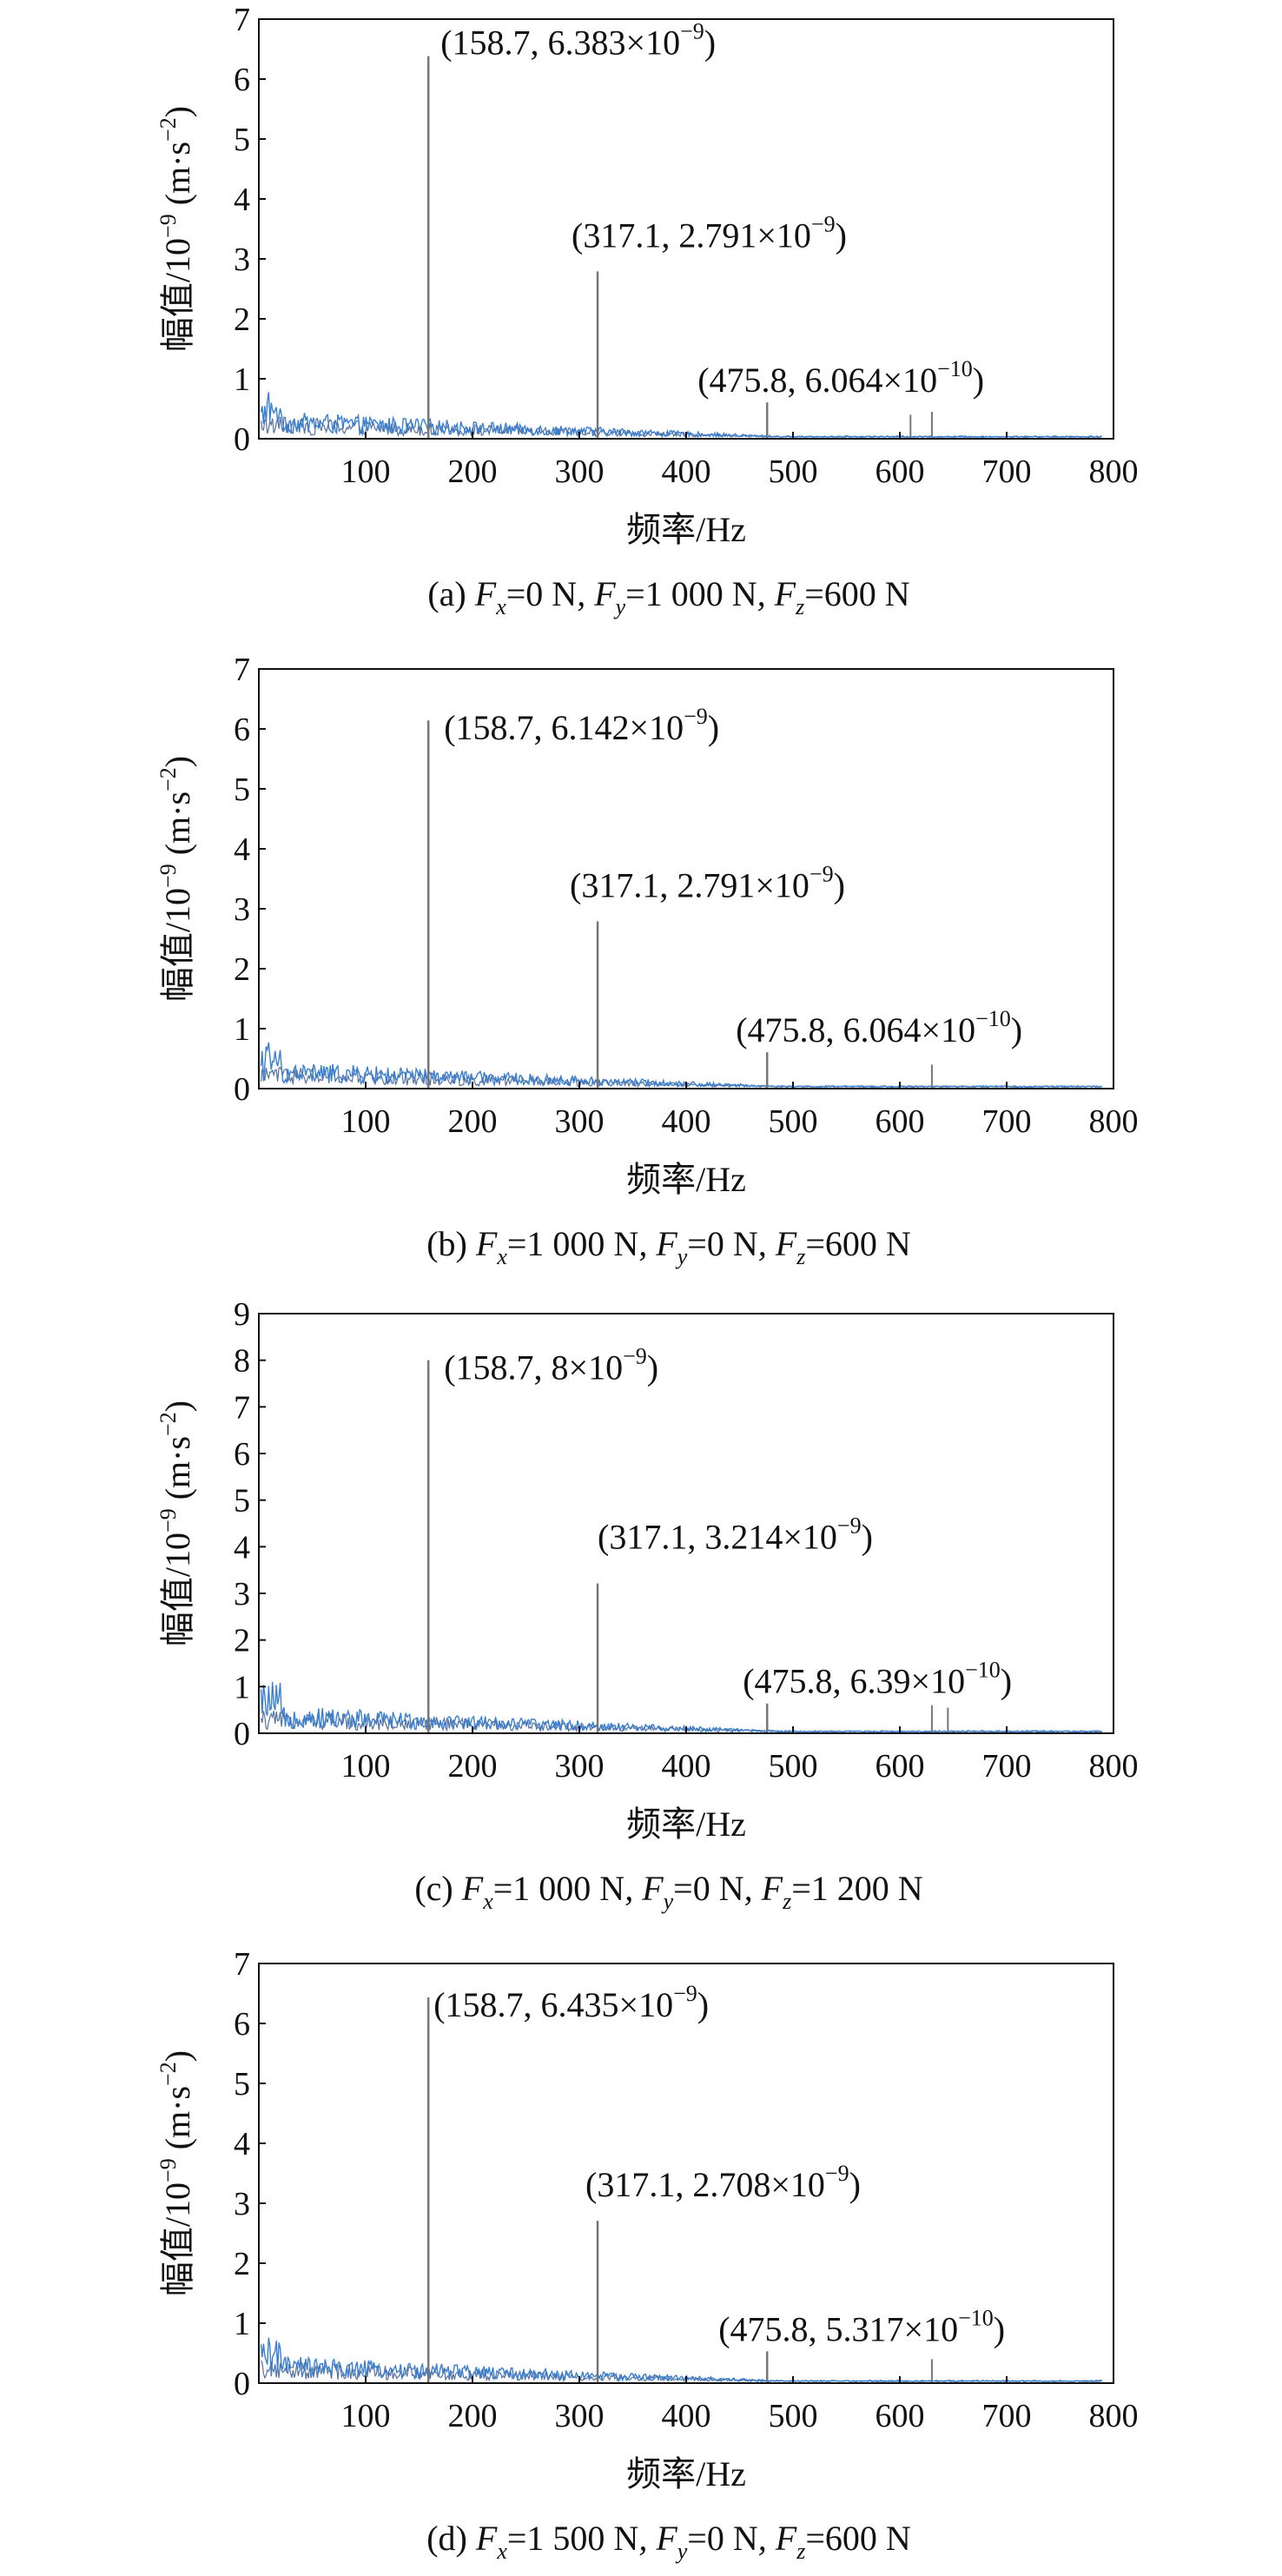 The width and height of the screenshot is (1282, 2576). What do you see at coordinates (242, 1314) in the screenshot?
I see `y-tick-label: 9` at bounding box center [242, 1314].